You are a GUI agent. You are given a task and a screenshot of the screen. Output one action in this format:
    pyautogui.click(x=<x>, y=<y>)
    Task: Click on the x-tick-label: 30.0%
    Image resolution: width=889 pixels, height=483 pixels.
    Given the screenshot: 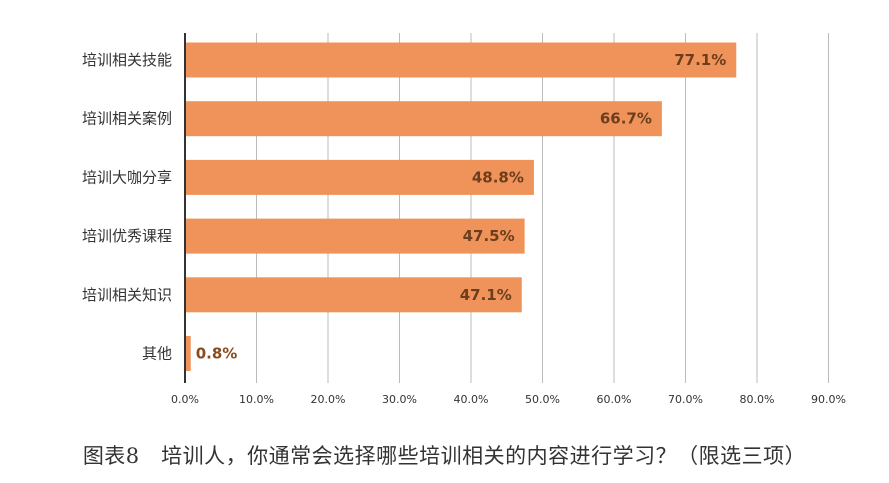 What is the action you would take?
    pyautogui.click(x=399, y=399)
    